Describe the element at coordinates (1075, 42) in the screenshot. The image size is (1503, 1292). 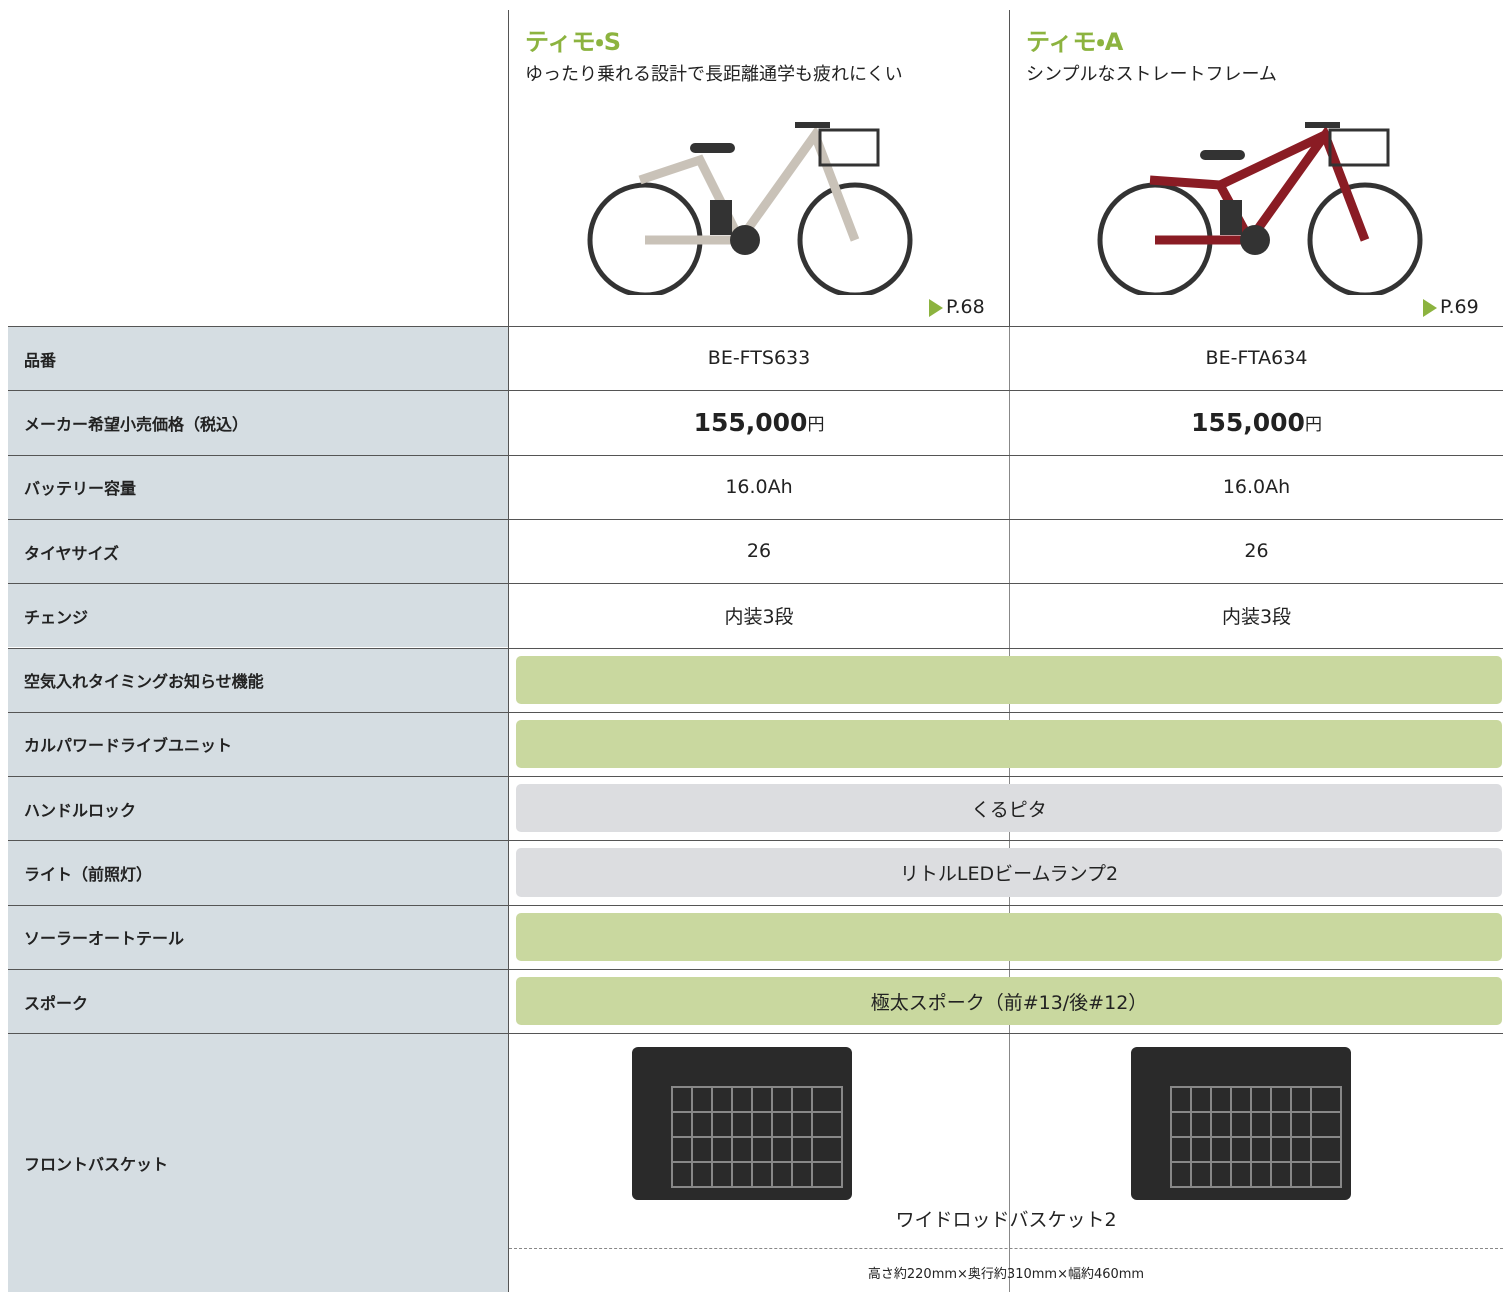
I see `product-name: ティモ・A` at that location.